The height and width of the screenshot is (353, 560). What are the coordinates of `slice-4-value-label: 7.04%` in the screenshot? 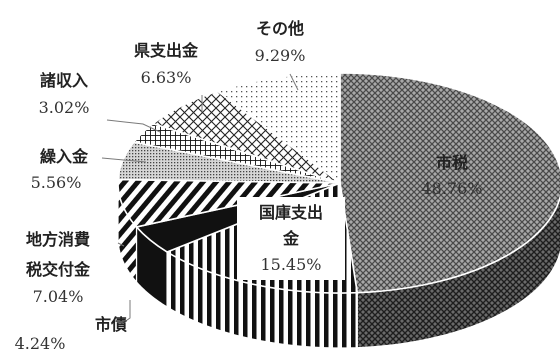 It's located at (58, 296).